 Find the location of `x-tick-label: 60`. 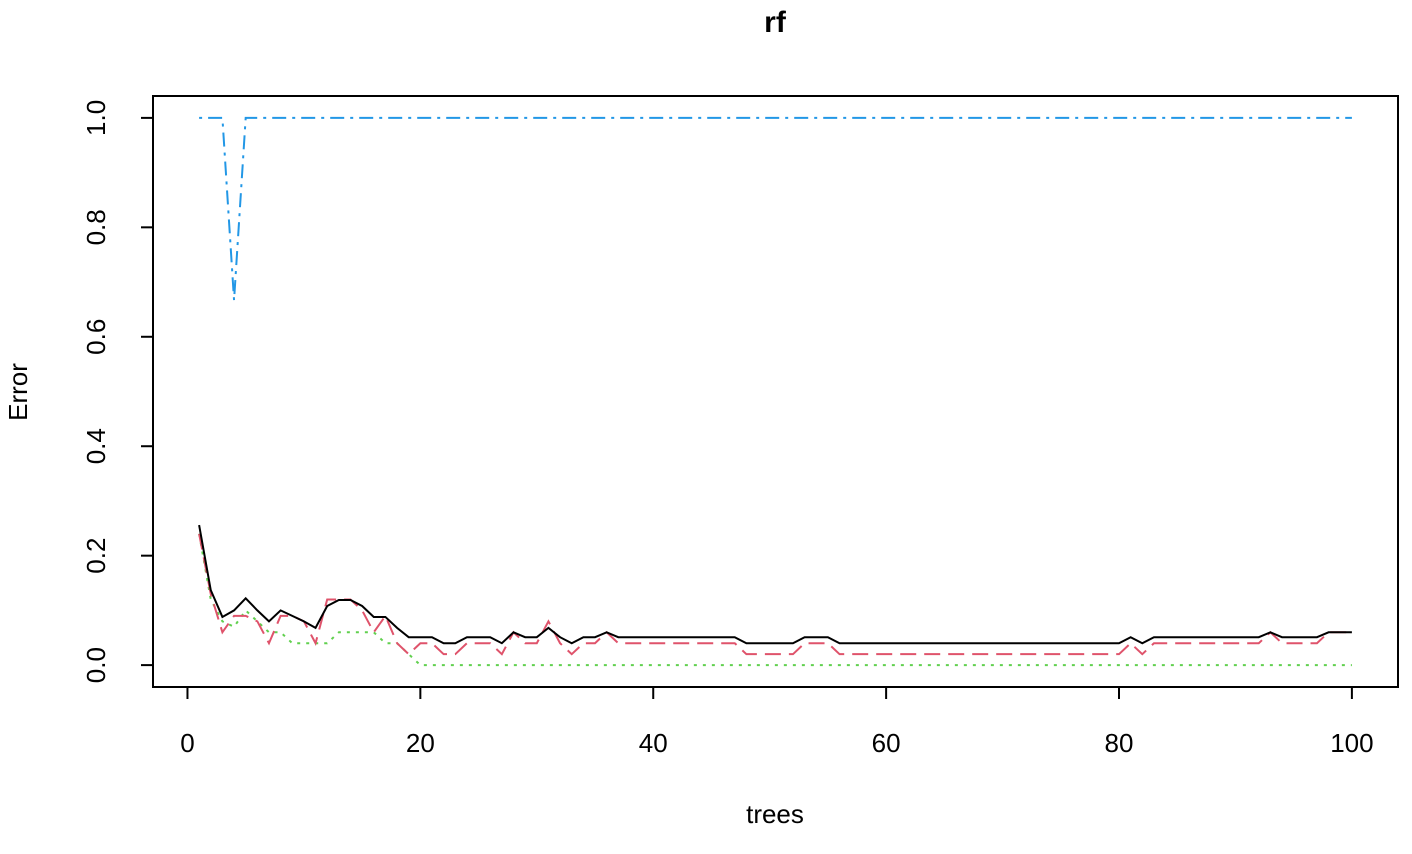

x-tick-label: 60 is located at coordinates (886, 743).